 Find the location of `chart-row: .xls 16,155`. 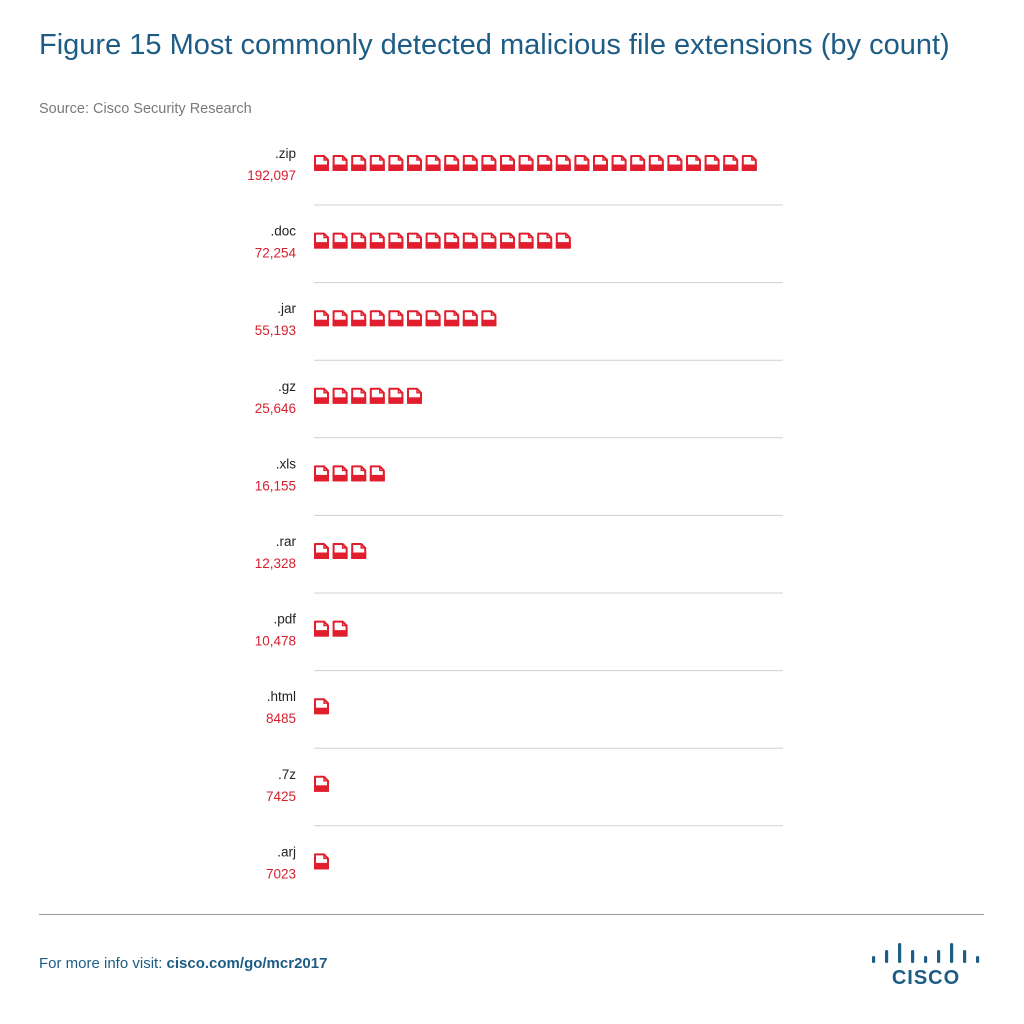

chart-row: .xls 16,155 is located at coordinates (519, 486).